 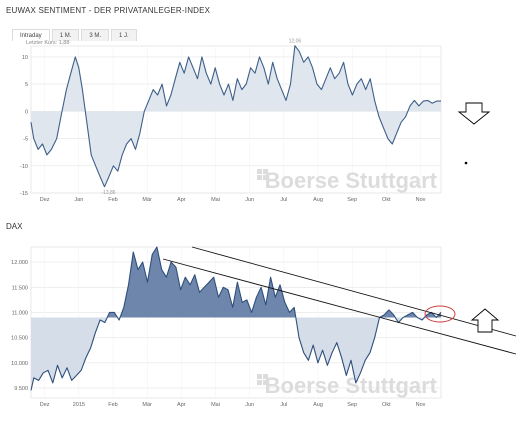 I want to click on dax-x-tick-label: Jun, so click(x=249, y=405).